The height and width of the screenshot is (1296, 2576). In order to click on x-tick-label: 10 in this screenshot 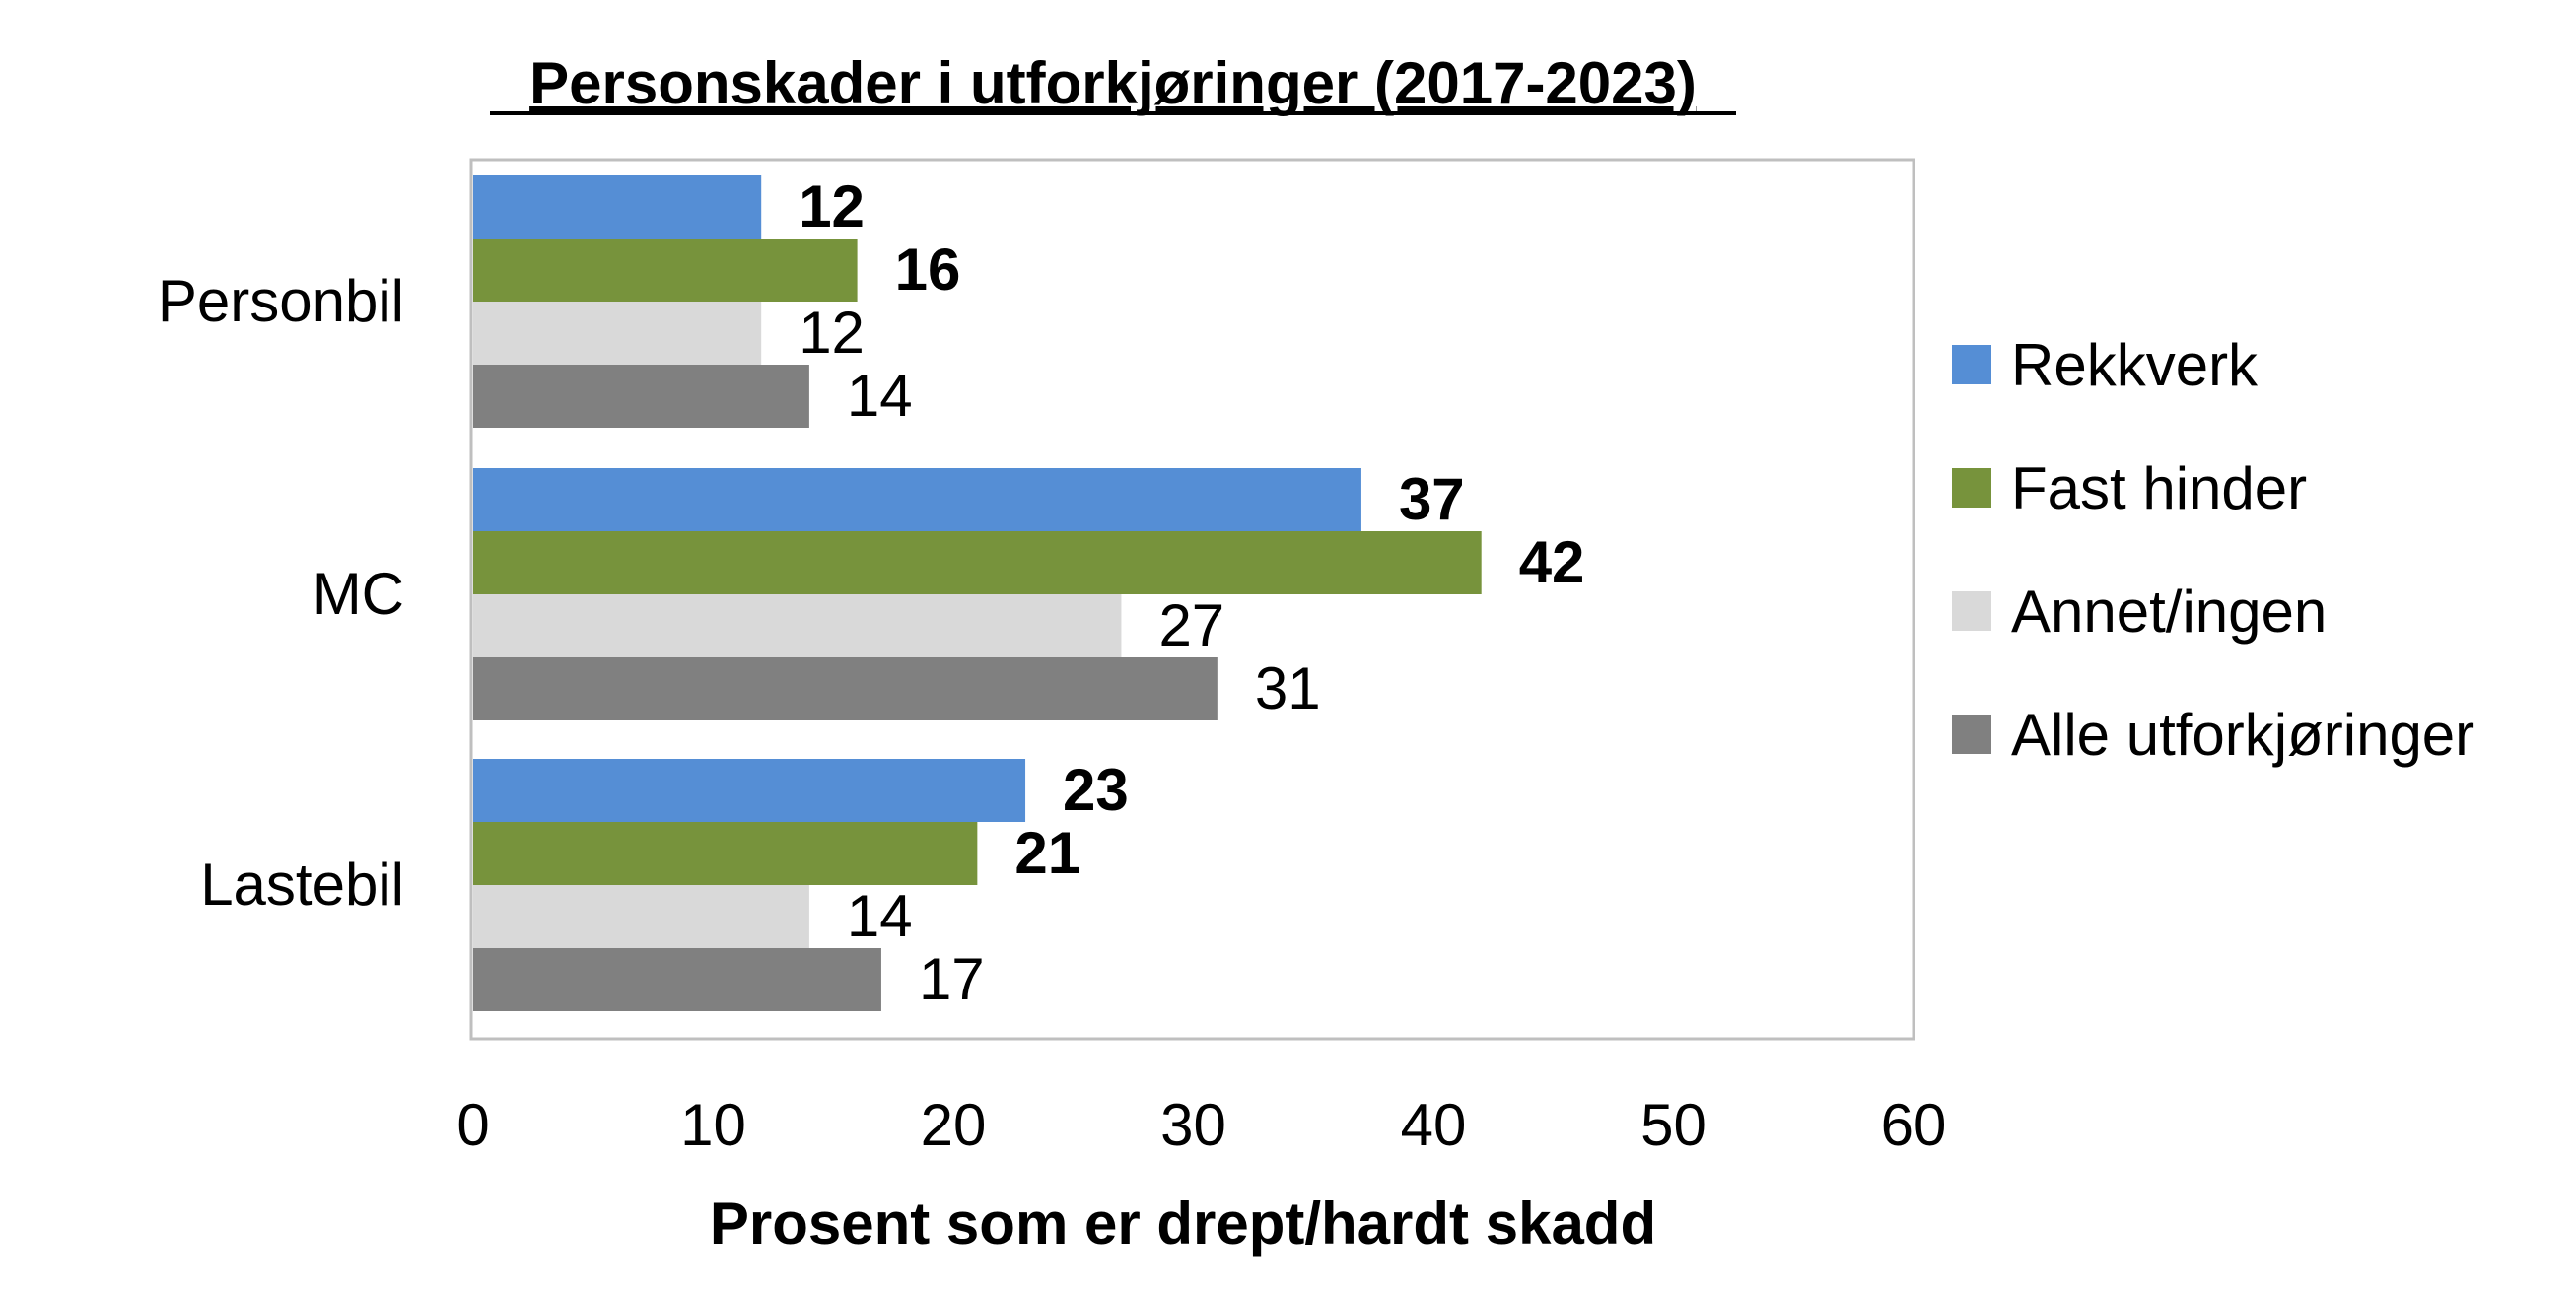, I will do `click(713, 1125)`.